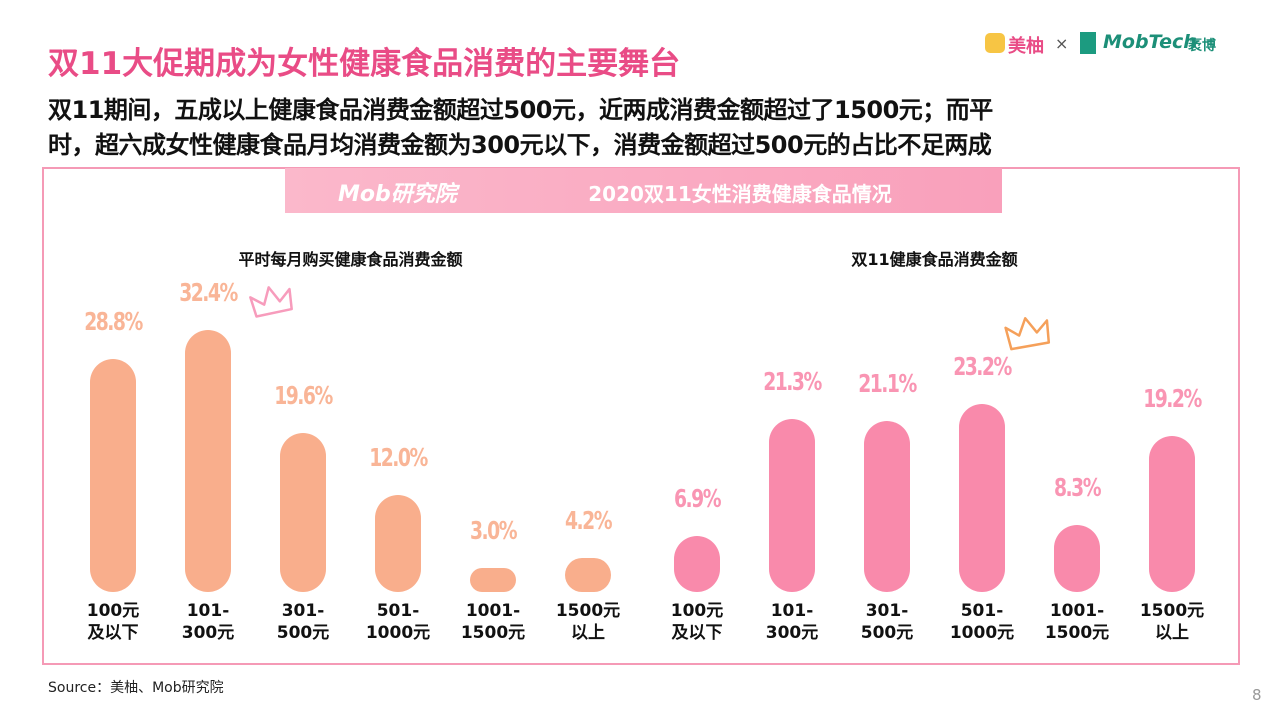 This screenshot has height=720, width=1280. Describe the element at coordinates (493, 530) in the screenshot. I see `value-label: 3.0%` at that location.